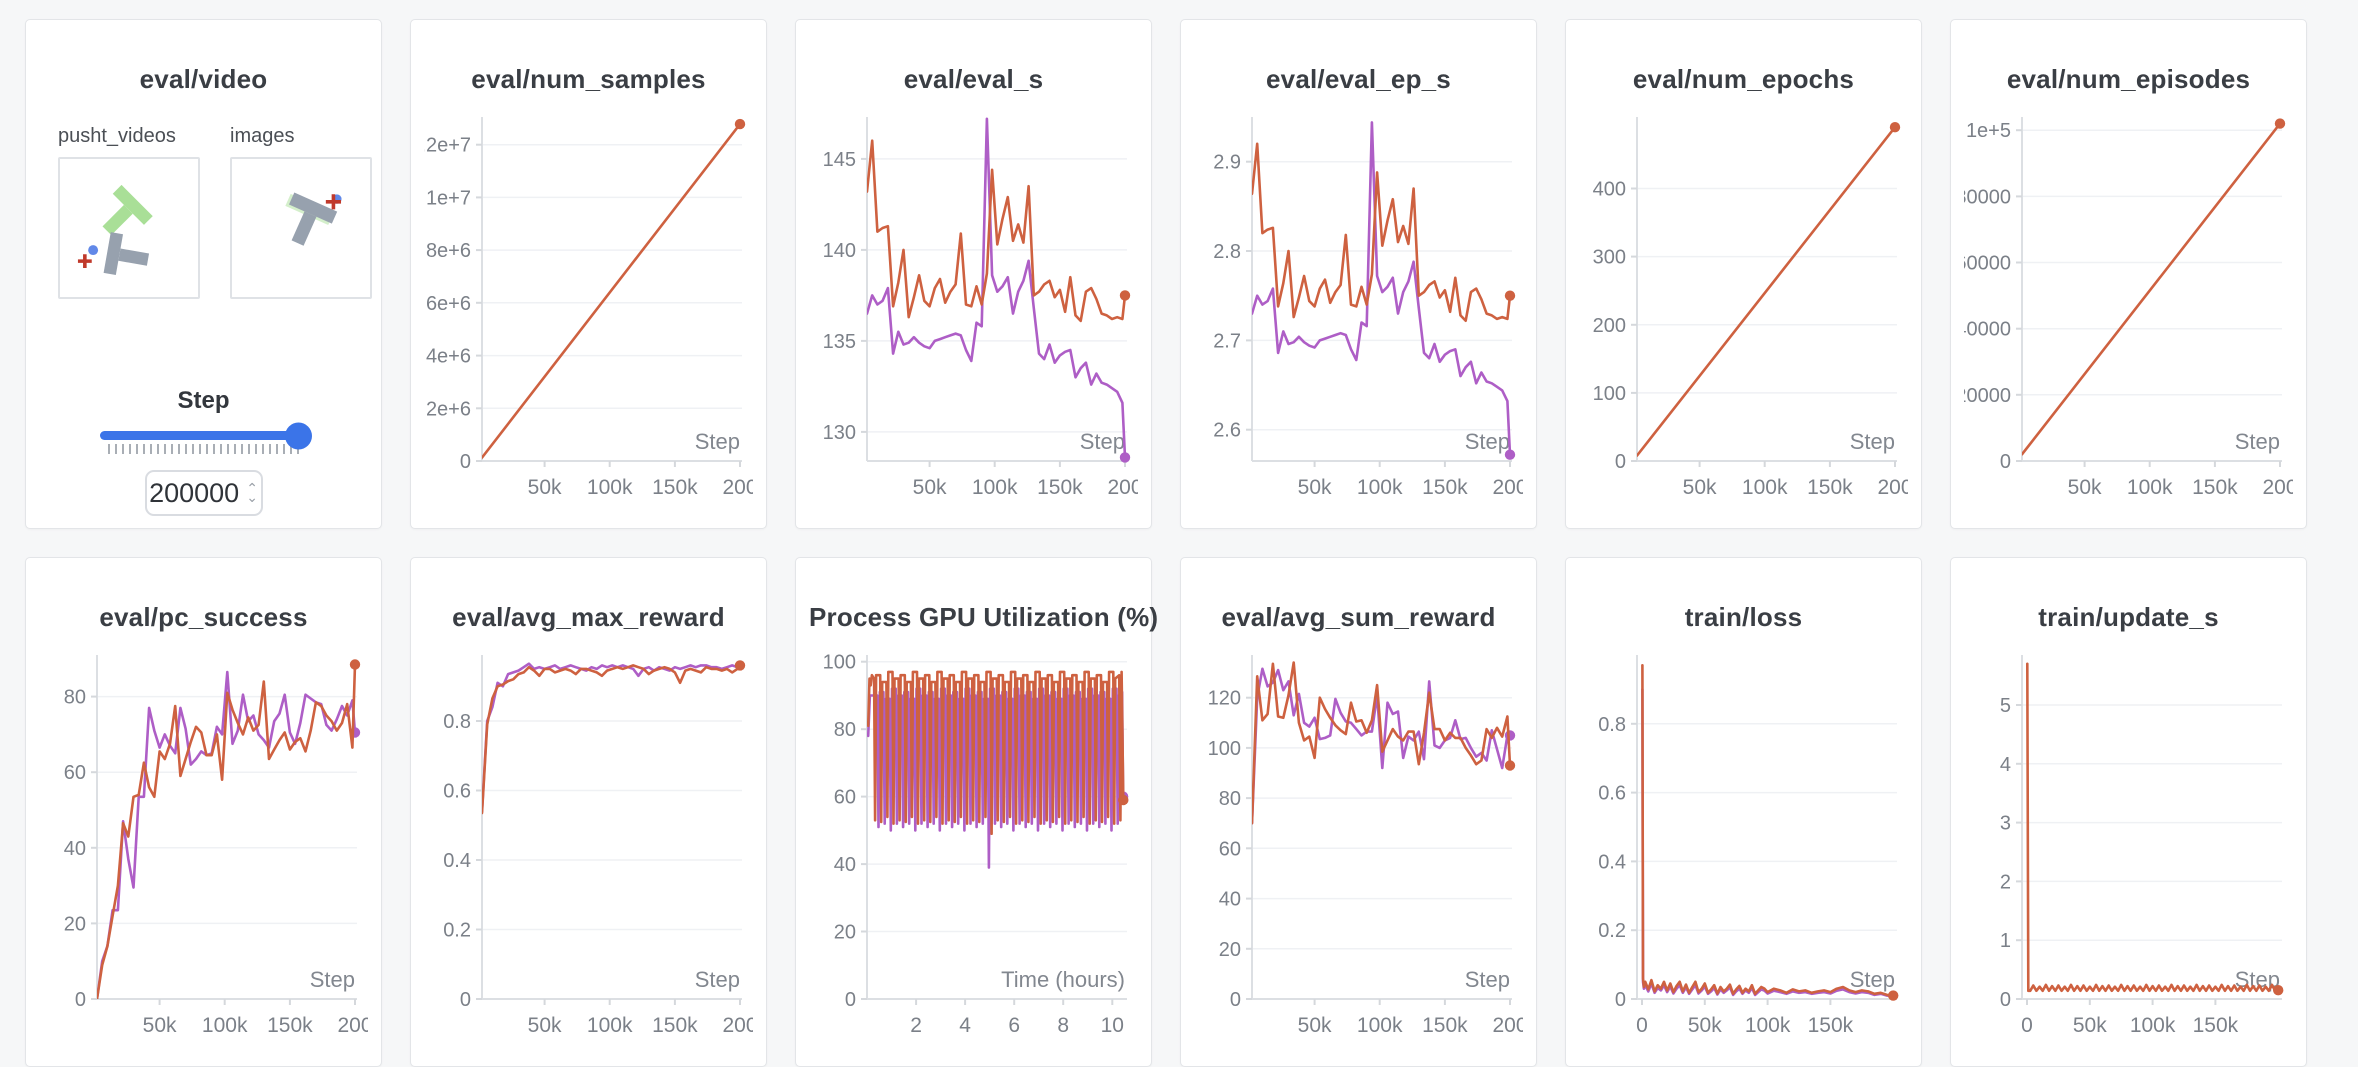  I want to click on step-stepper: ⌃ ⌄, so click(252, 492).